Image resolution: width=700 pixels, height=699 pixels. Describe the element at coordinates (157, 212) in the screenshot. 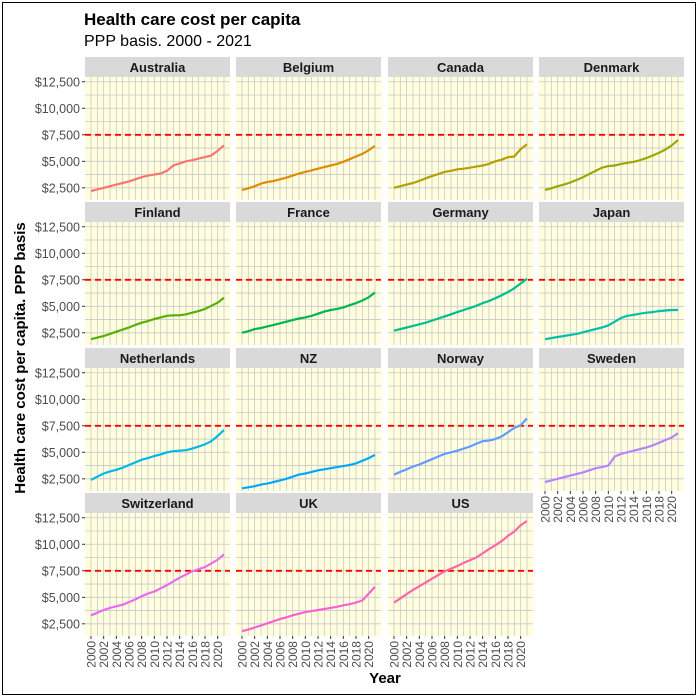

I see `facet-label: Finland` at that location.